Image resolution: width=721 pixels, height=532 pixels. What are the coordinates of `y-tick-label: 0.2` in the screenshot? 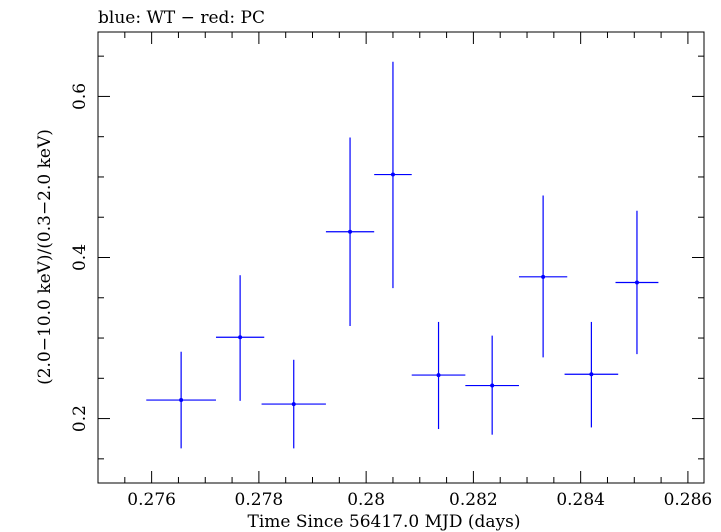 It's located at (80, 418).